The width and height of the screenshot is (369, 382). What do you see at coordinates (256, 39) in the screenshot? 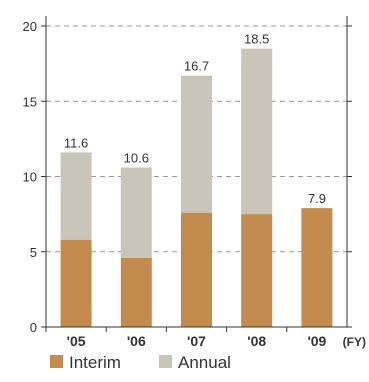
I see `total-label: 18.5` at bounding box center [256, 39].